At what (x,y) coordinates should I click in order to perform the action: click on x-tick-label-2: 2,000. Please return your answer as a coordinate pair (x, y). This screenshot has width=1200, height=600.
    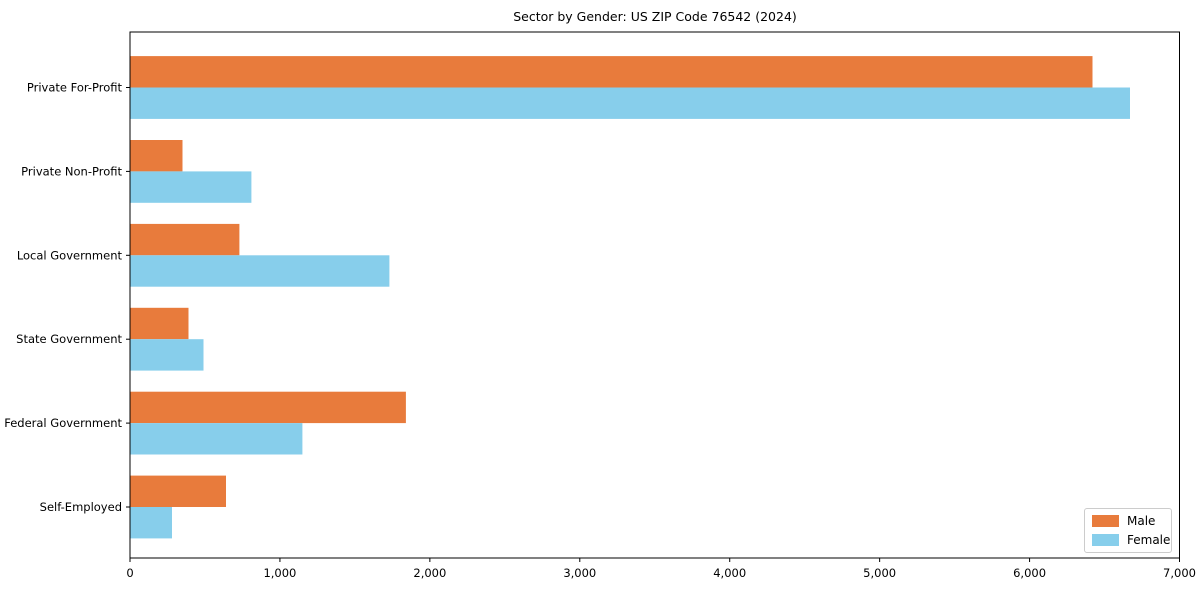
    Looking at the image, I should click on (429, 573).